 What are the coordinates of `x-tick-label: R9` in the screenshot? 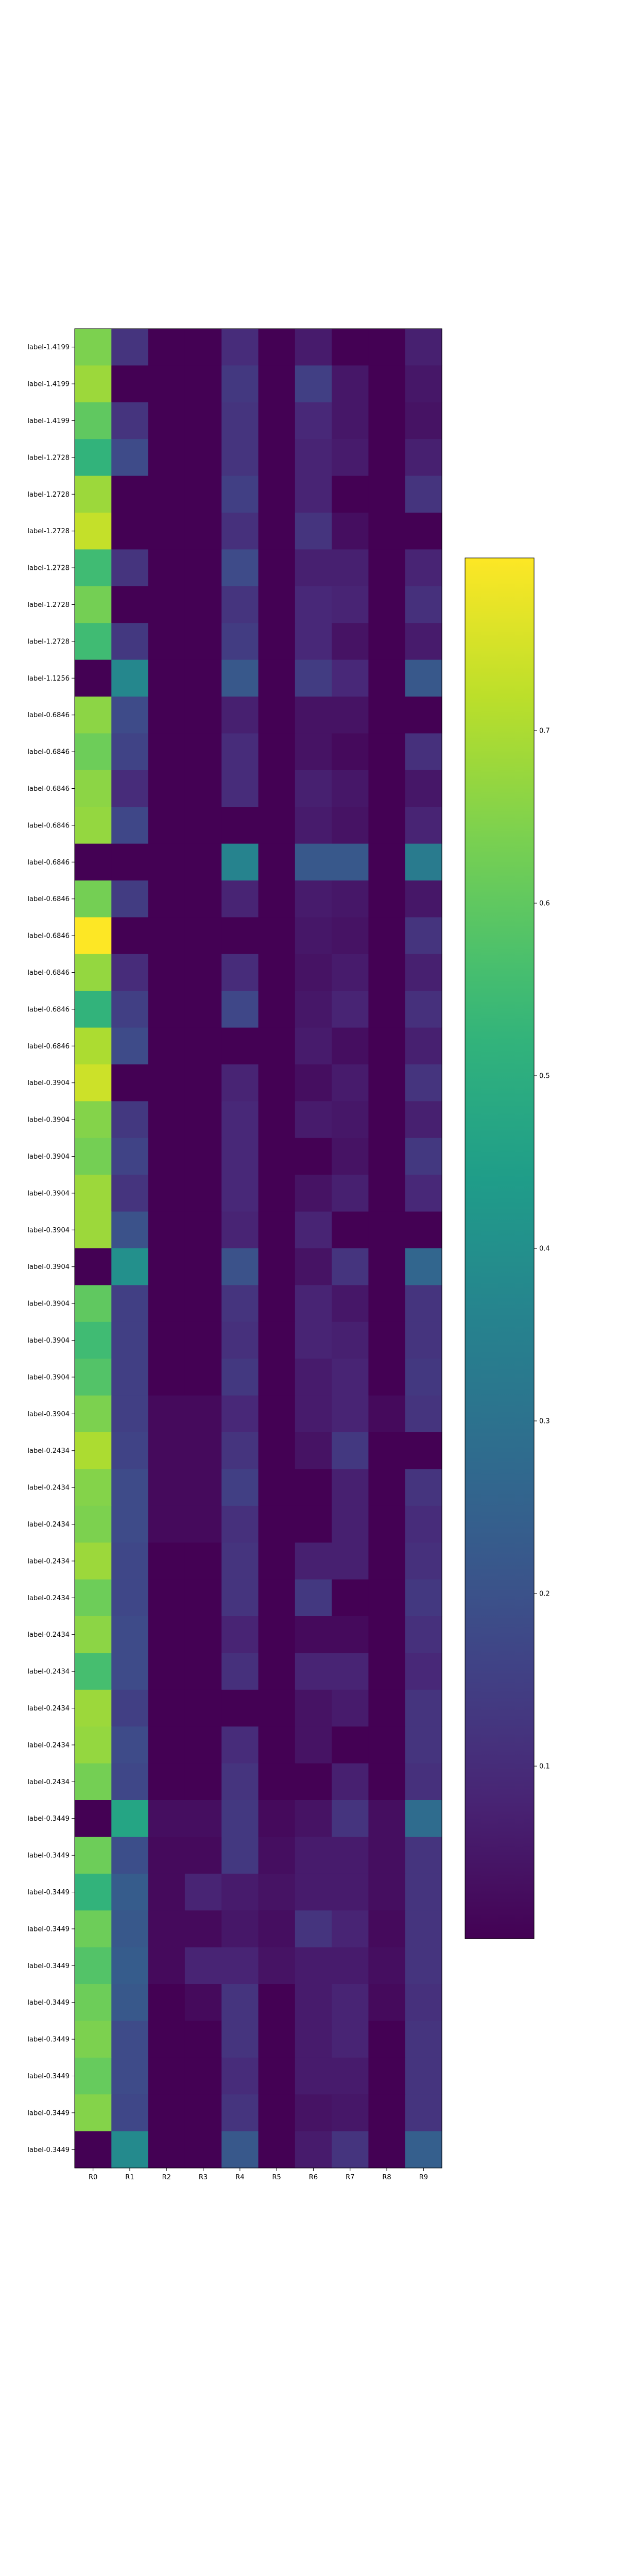 It's located at (424, 2177).